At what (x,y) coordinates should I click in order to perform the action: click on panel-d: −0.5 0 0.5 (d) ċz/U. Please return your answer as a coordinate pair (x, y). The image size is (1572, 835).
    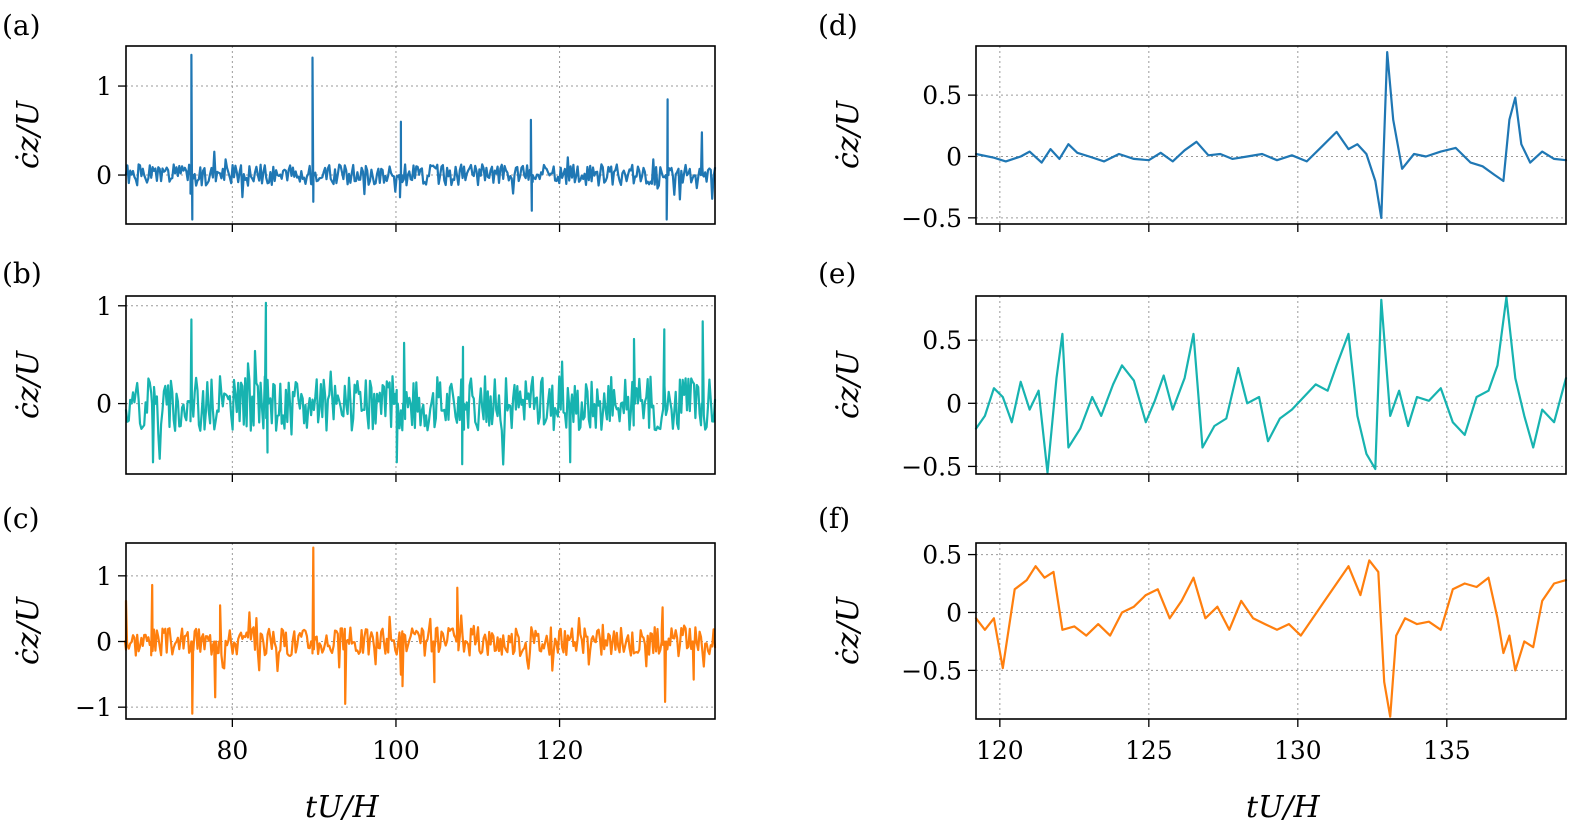
    Looking at the image, I should click on (1193, 121).